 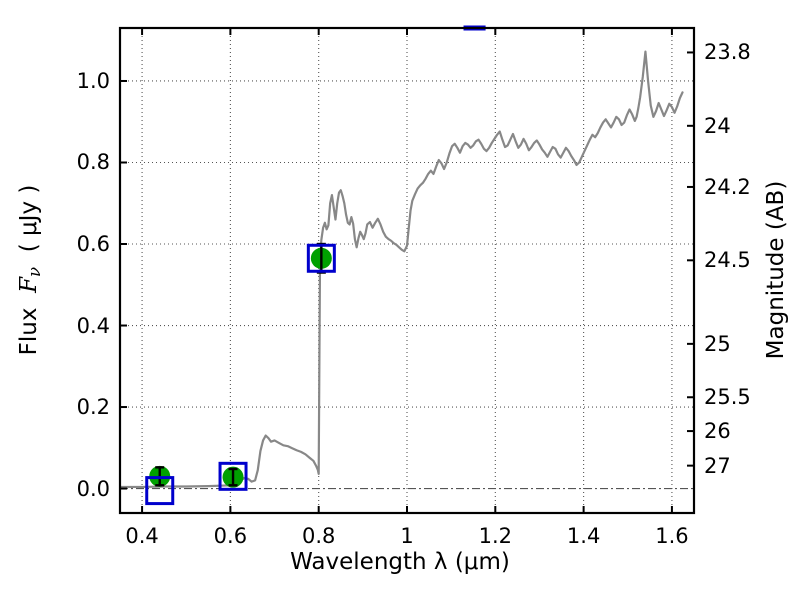 I want to click on y-tick-label-left: 0.4, so click(x=93, y=325).